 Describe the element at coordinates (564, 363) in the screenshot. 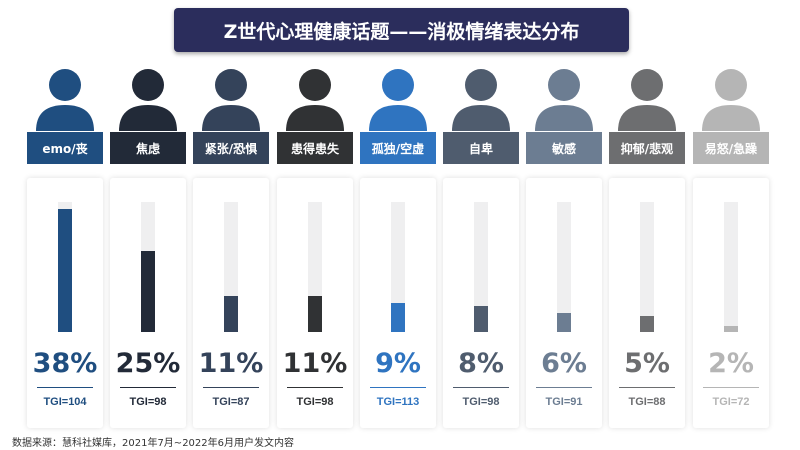

I see `percent-label: 6%` at that location.